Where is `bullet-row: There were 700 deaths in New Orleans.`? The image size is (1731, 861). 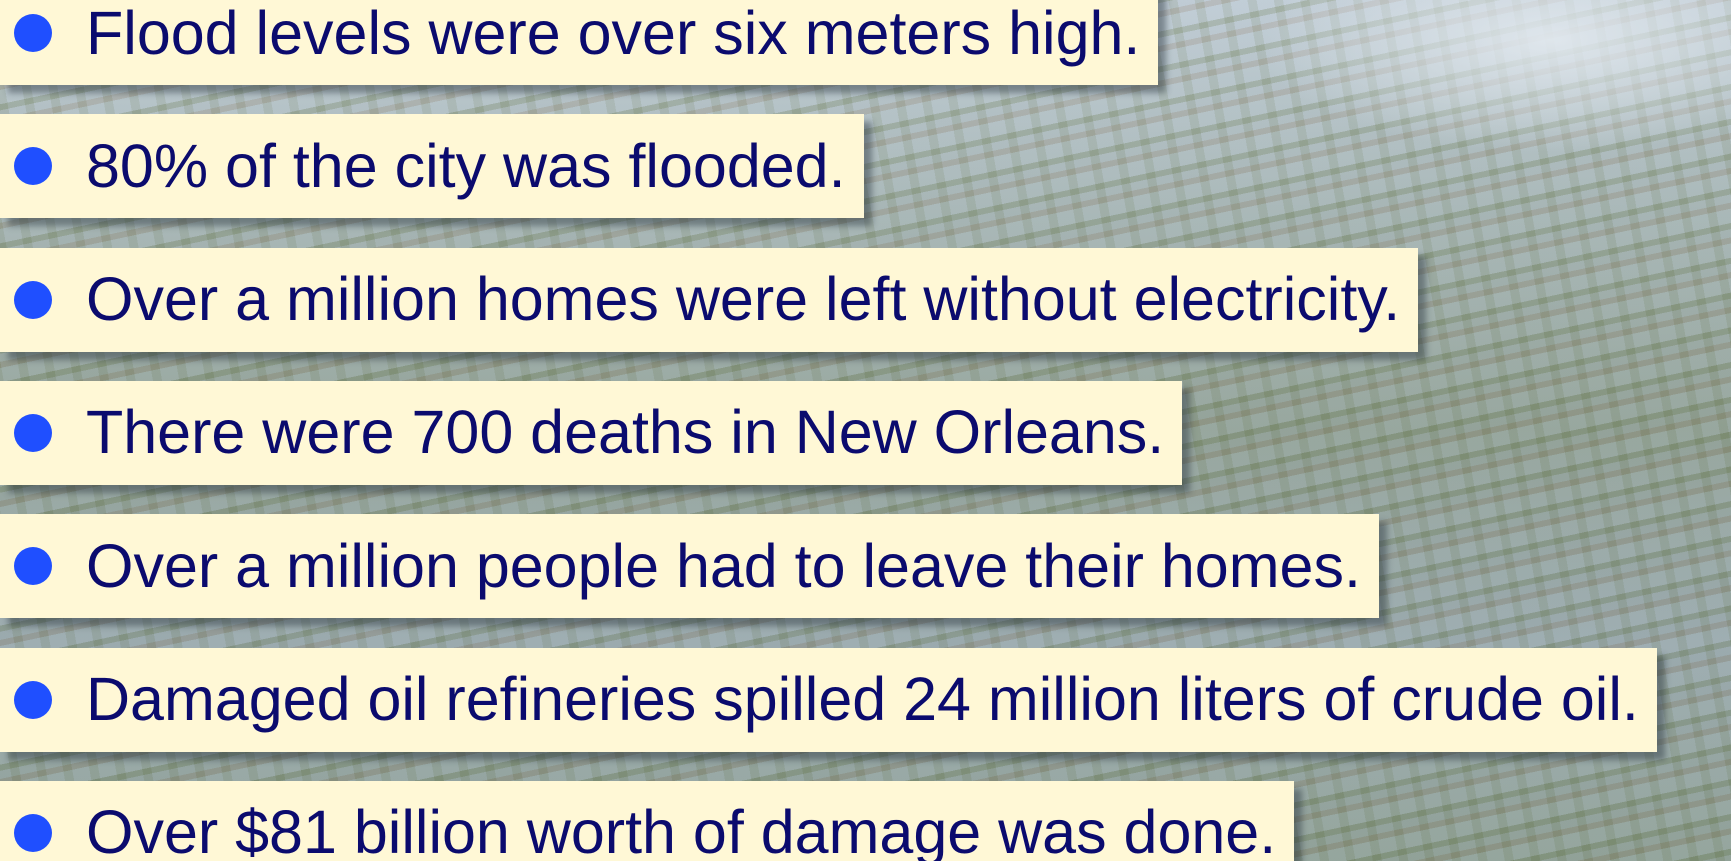 bullet-row: There were 700 deaths in New Orleans. is located at coordinates (591, 432).